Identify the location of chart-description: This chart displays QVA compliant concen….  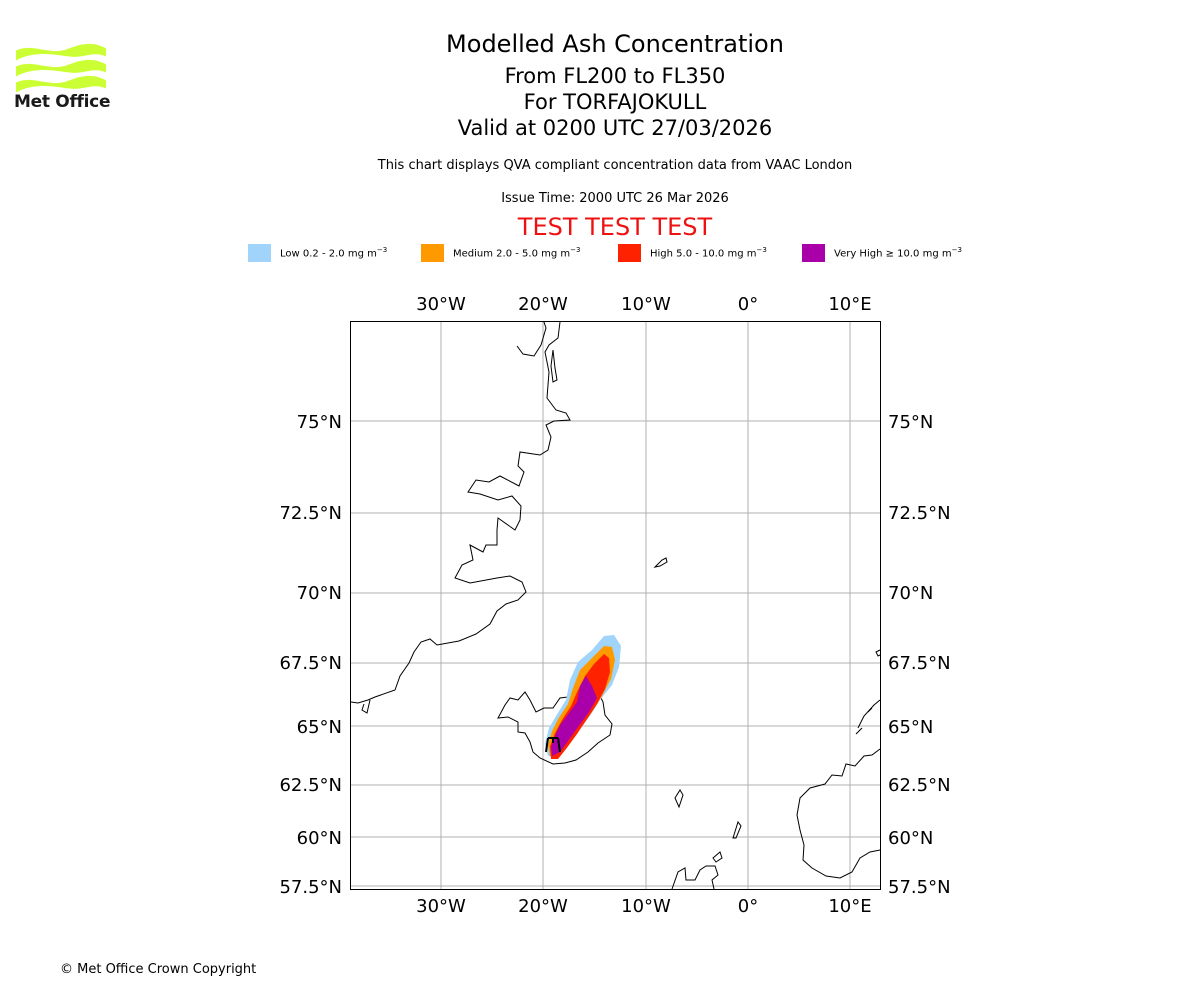
(615, 165).